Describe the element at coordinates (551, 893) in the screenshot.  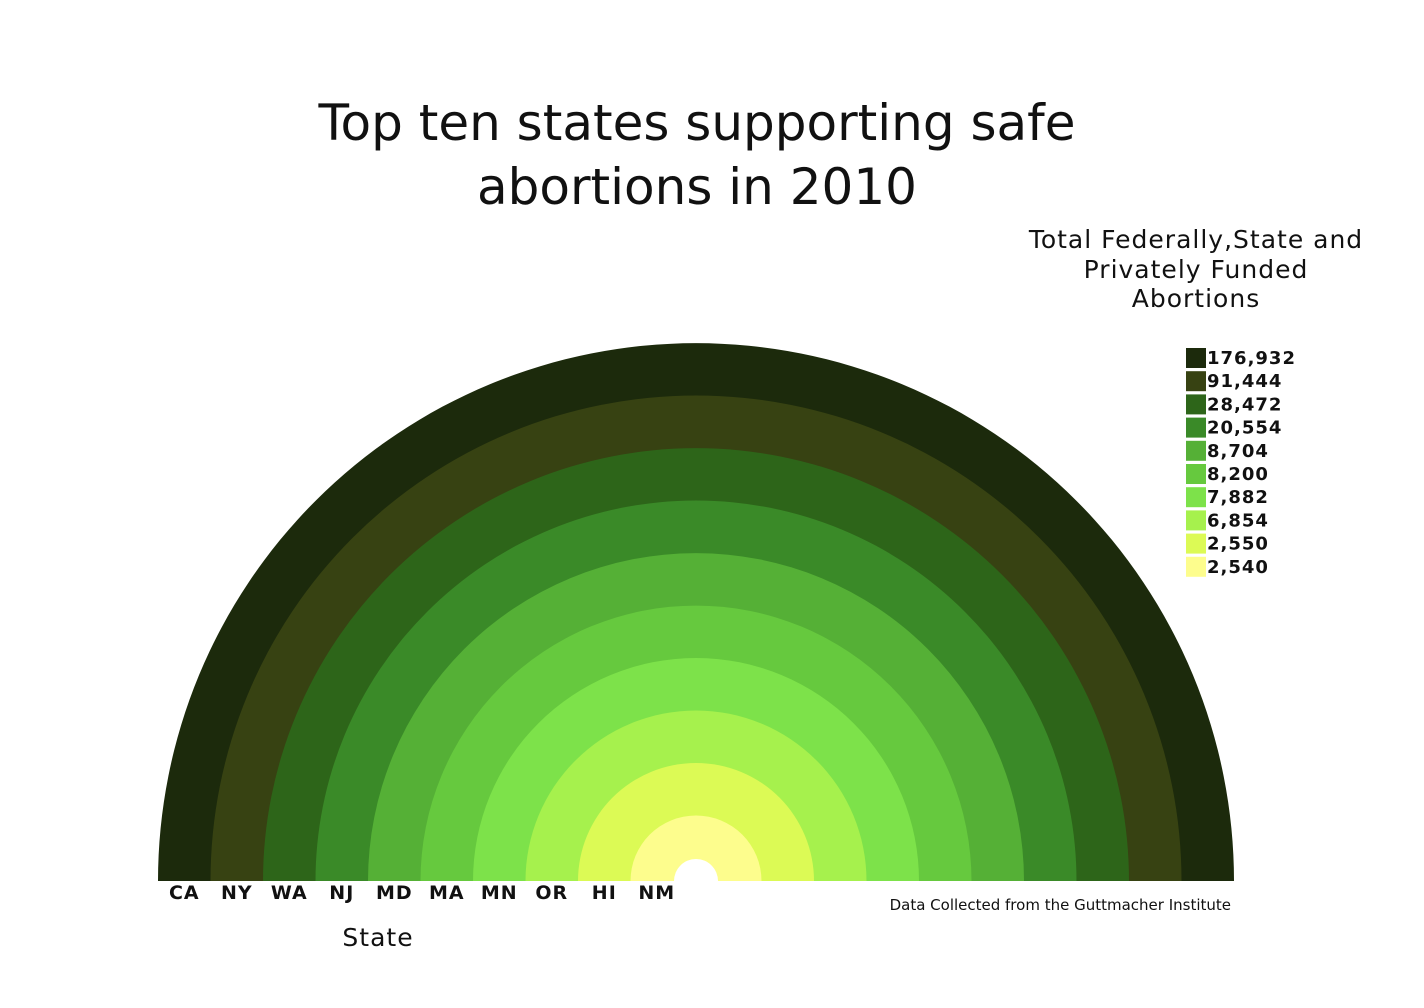
I see `tick-label-or: OR` at that location.